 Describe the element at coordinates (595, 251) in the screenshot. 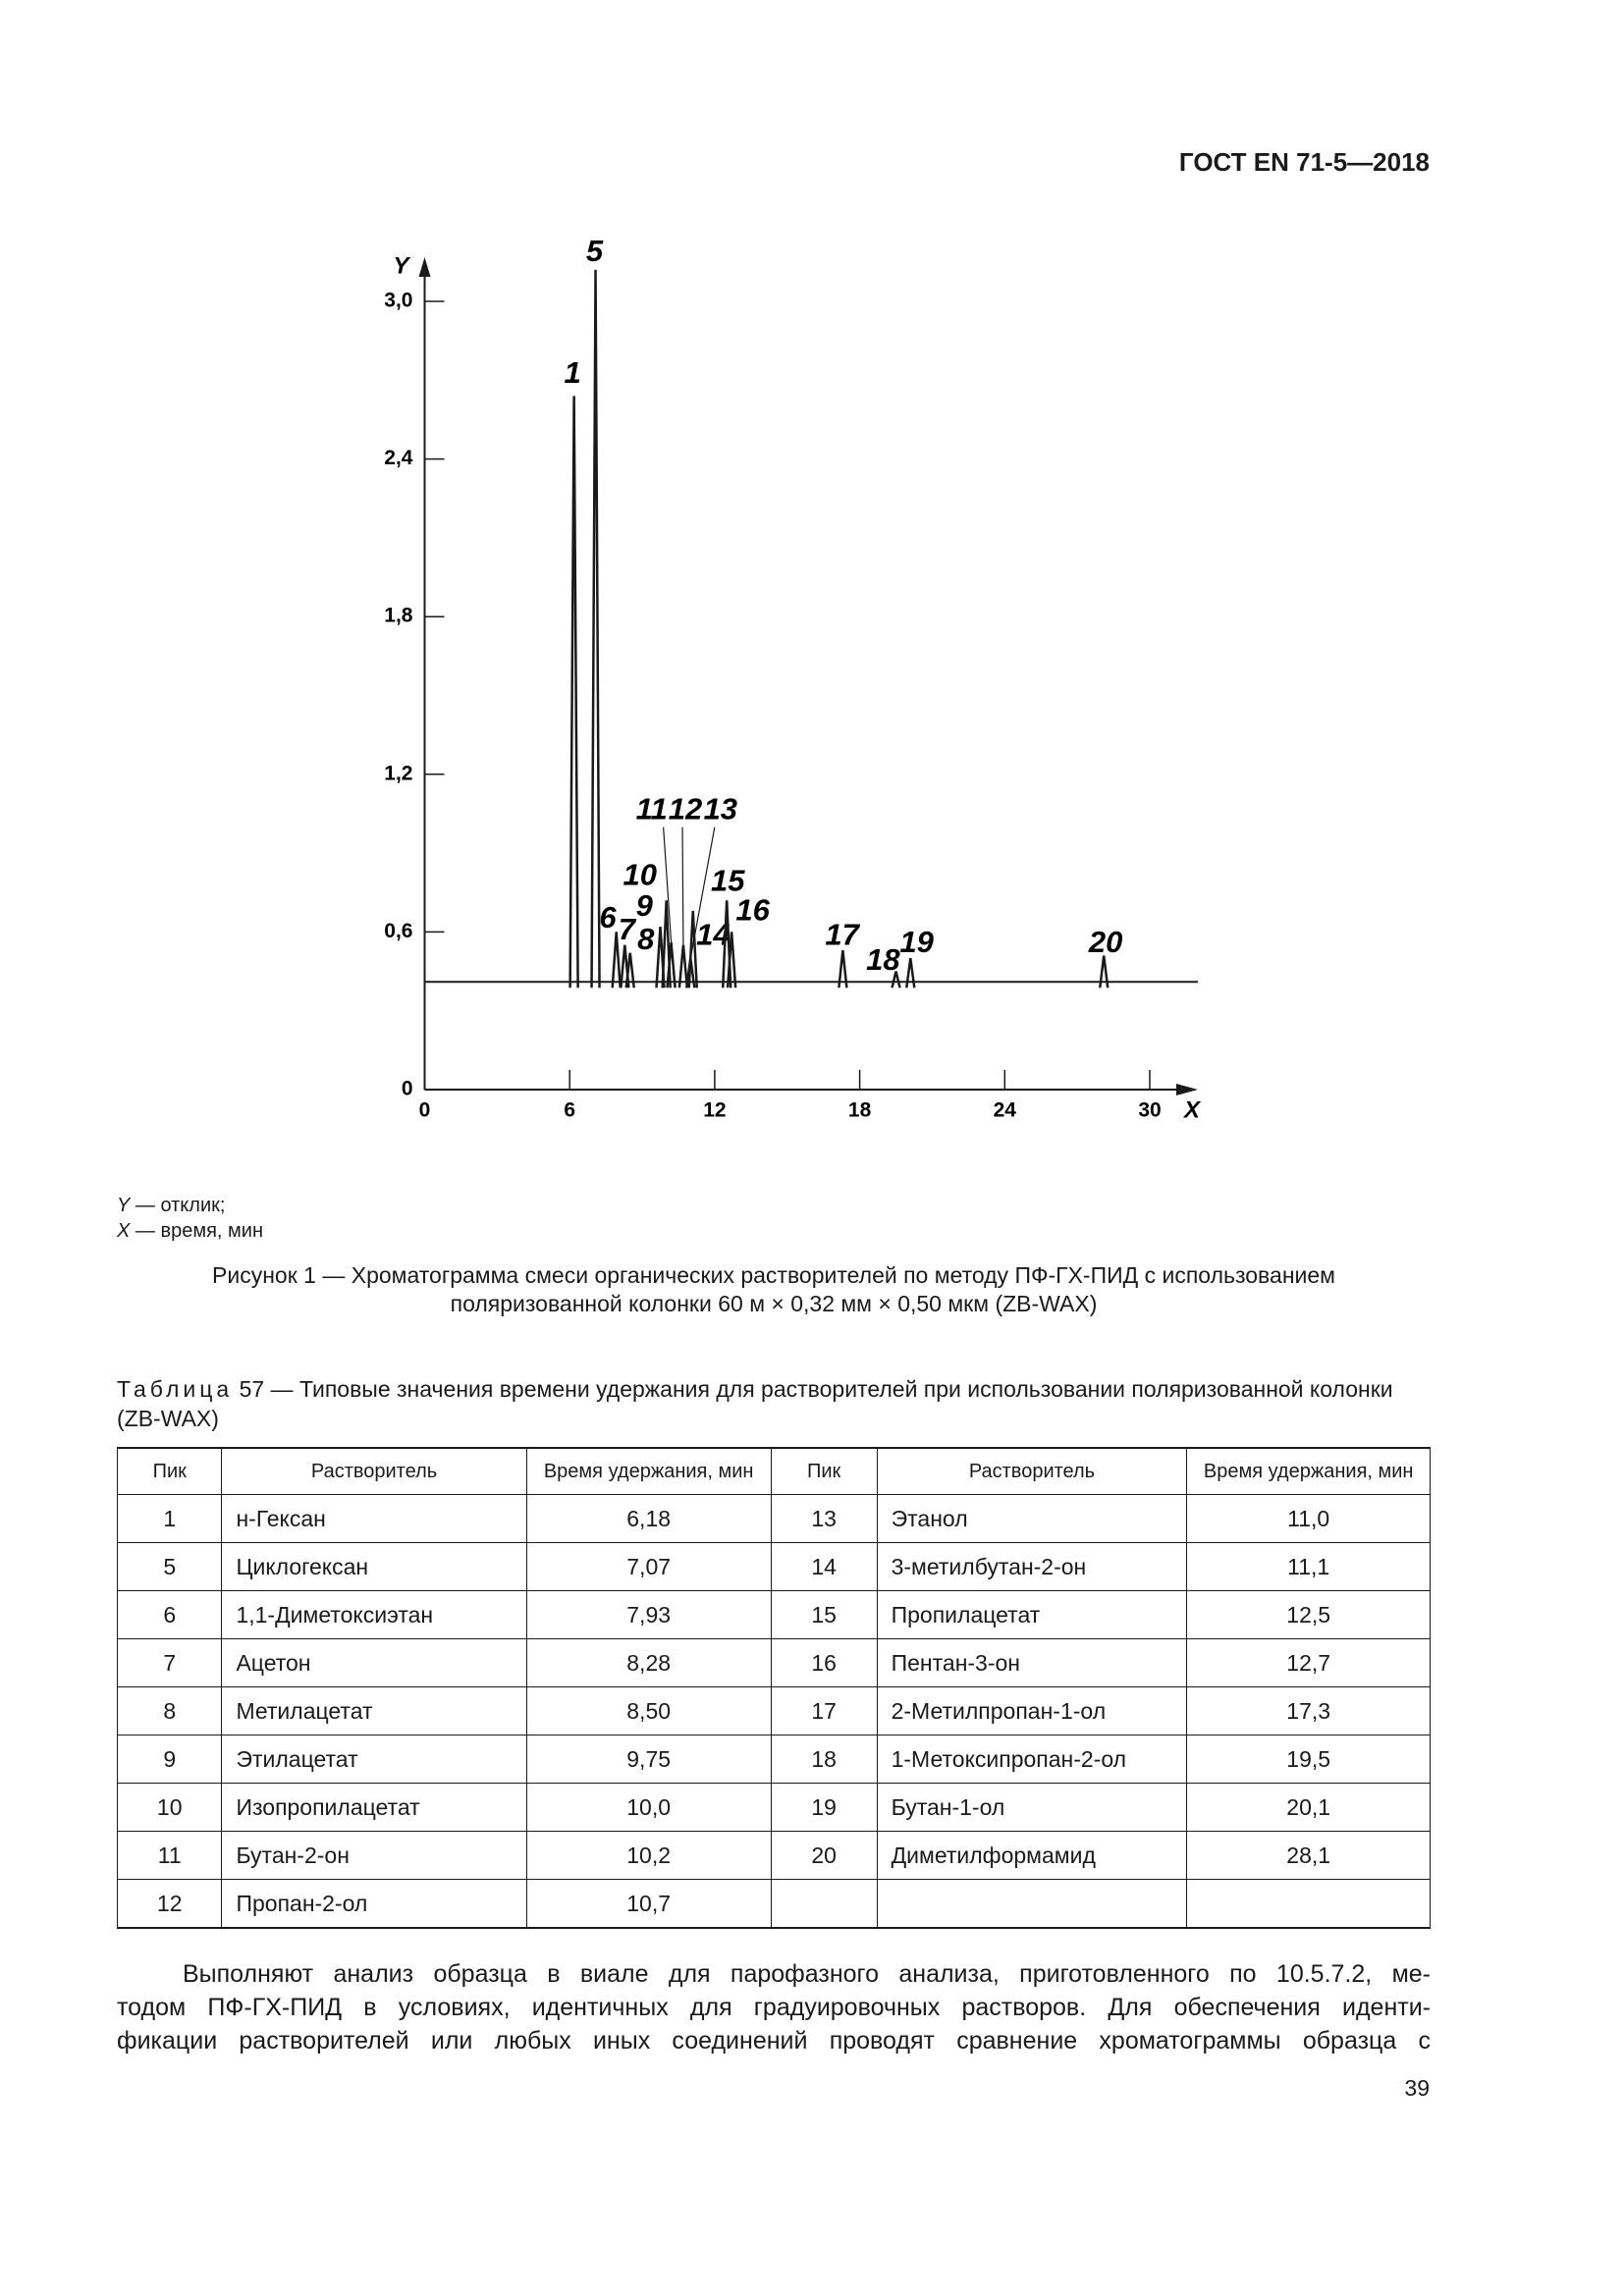

I see `peak-label: 5` at that location.